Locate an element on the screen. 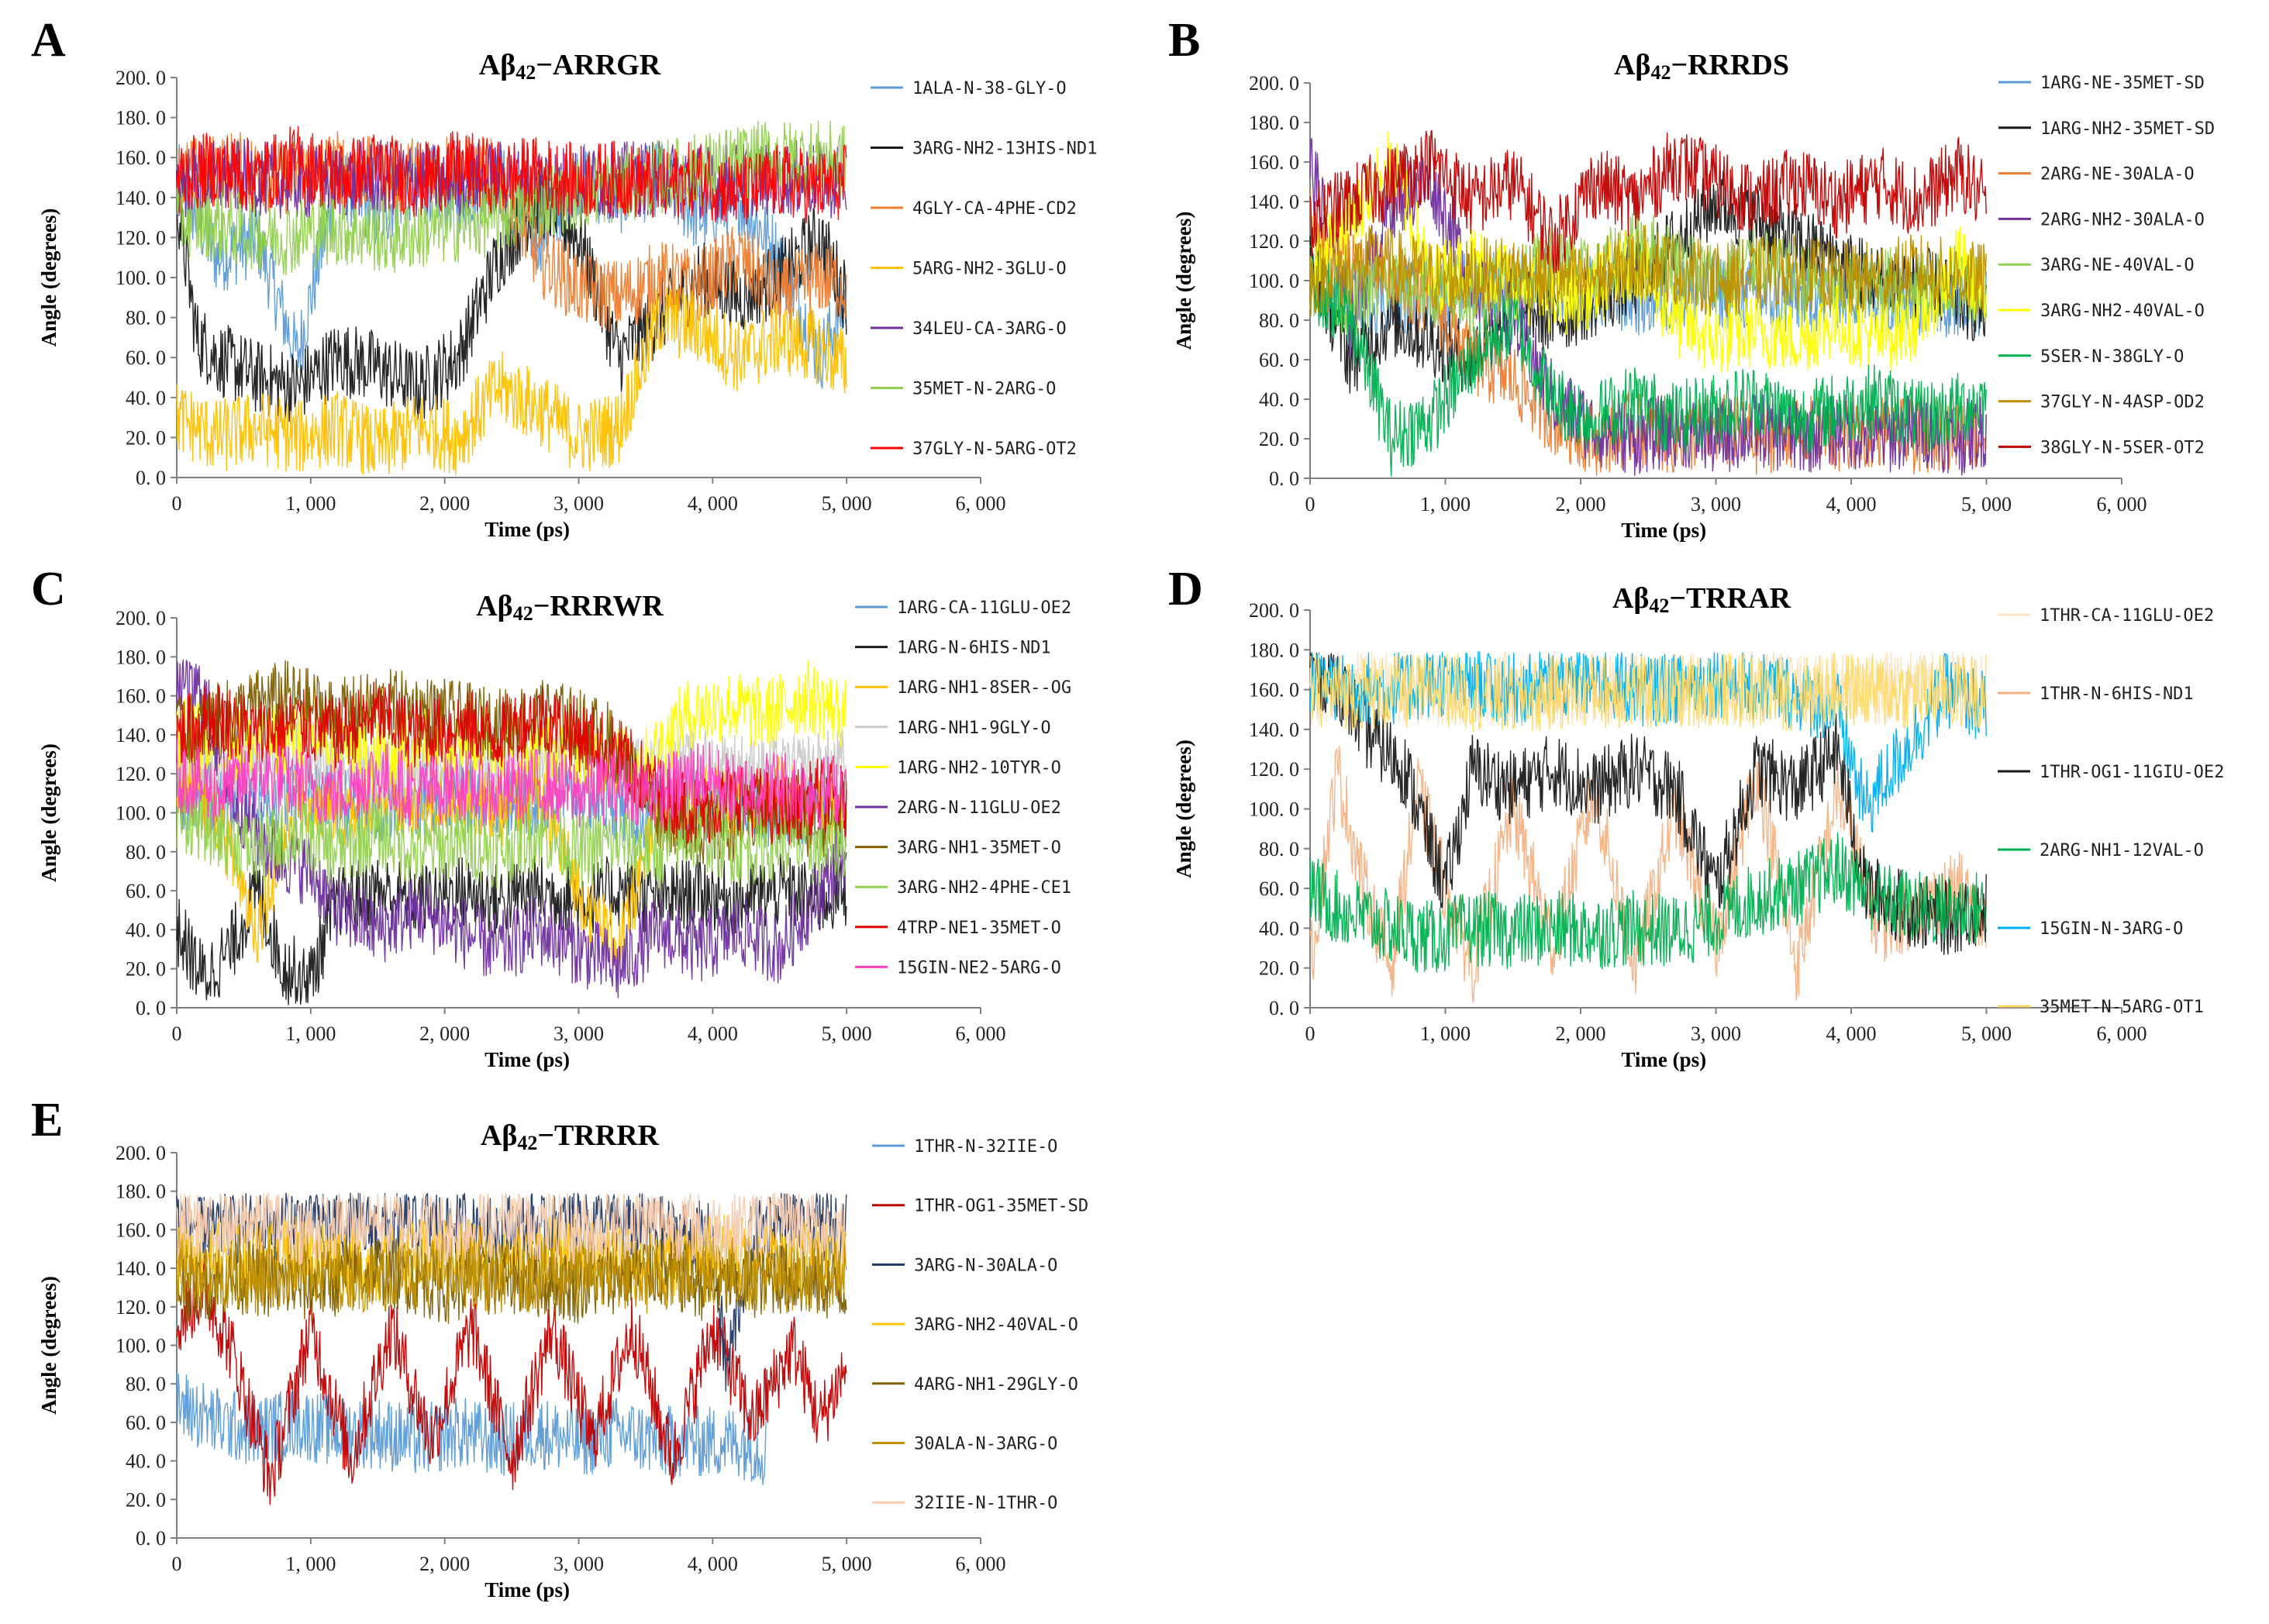  series-line-1thr-n-6his-nd1 is located at coordinates (1648, 874).